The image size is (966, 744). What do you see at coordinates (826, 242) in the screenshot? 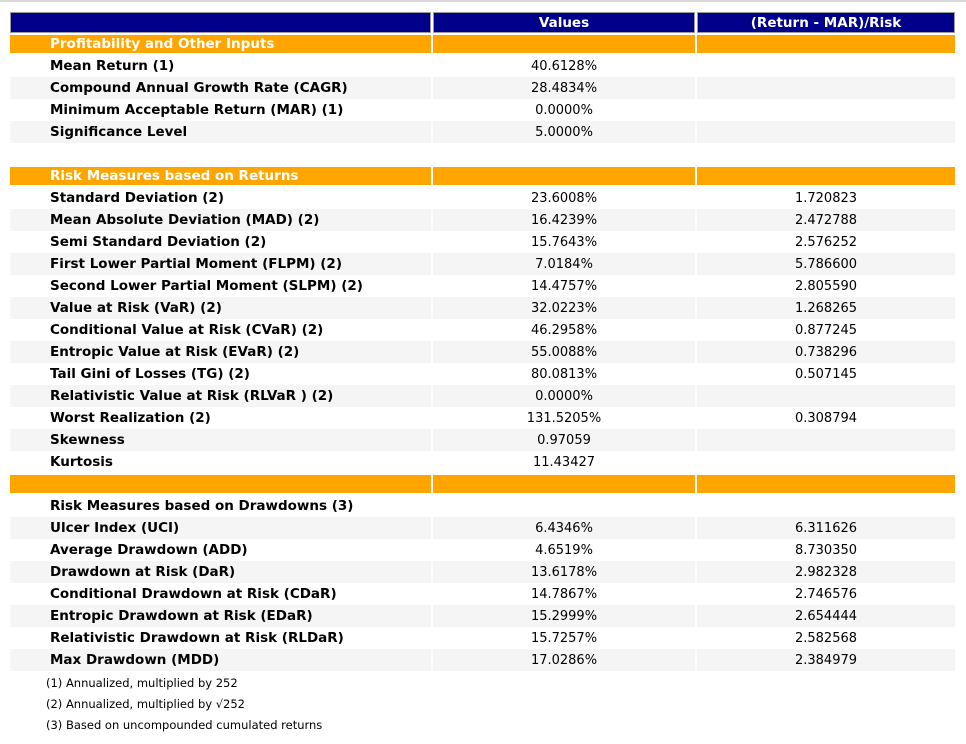
I see `ratio-cell: 2.576252` at bounding box center [826, 242].